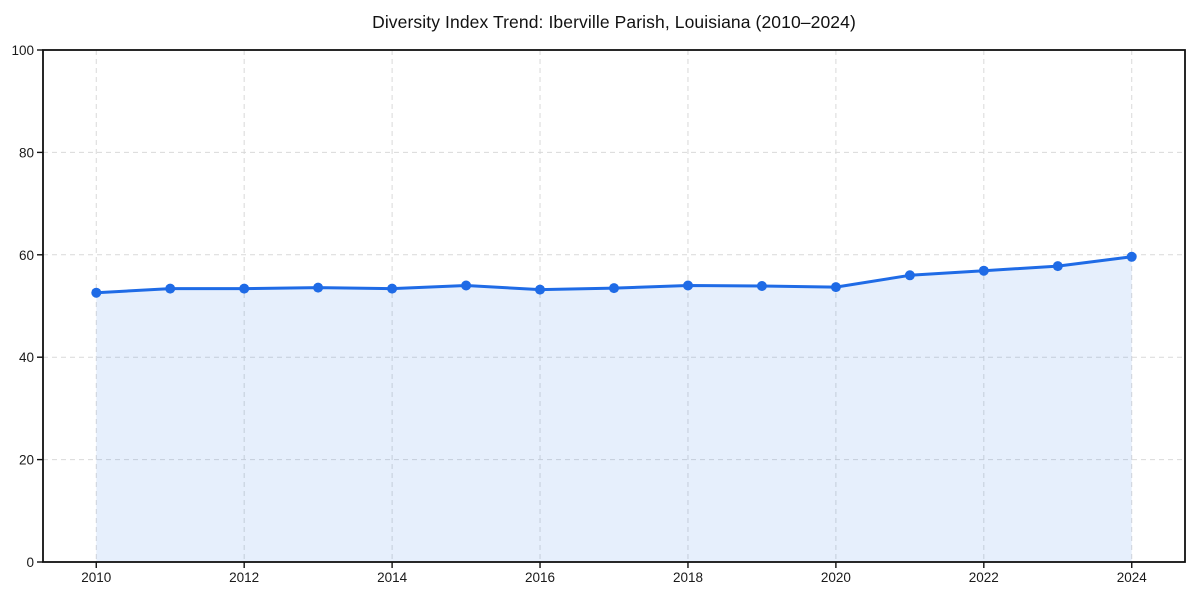  What do you see at coordinates (1132, 577) in the screenshot?
I see `x-tick-label: 2024` at bounding box center [1132, 577].